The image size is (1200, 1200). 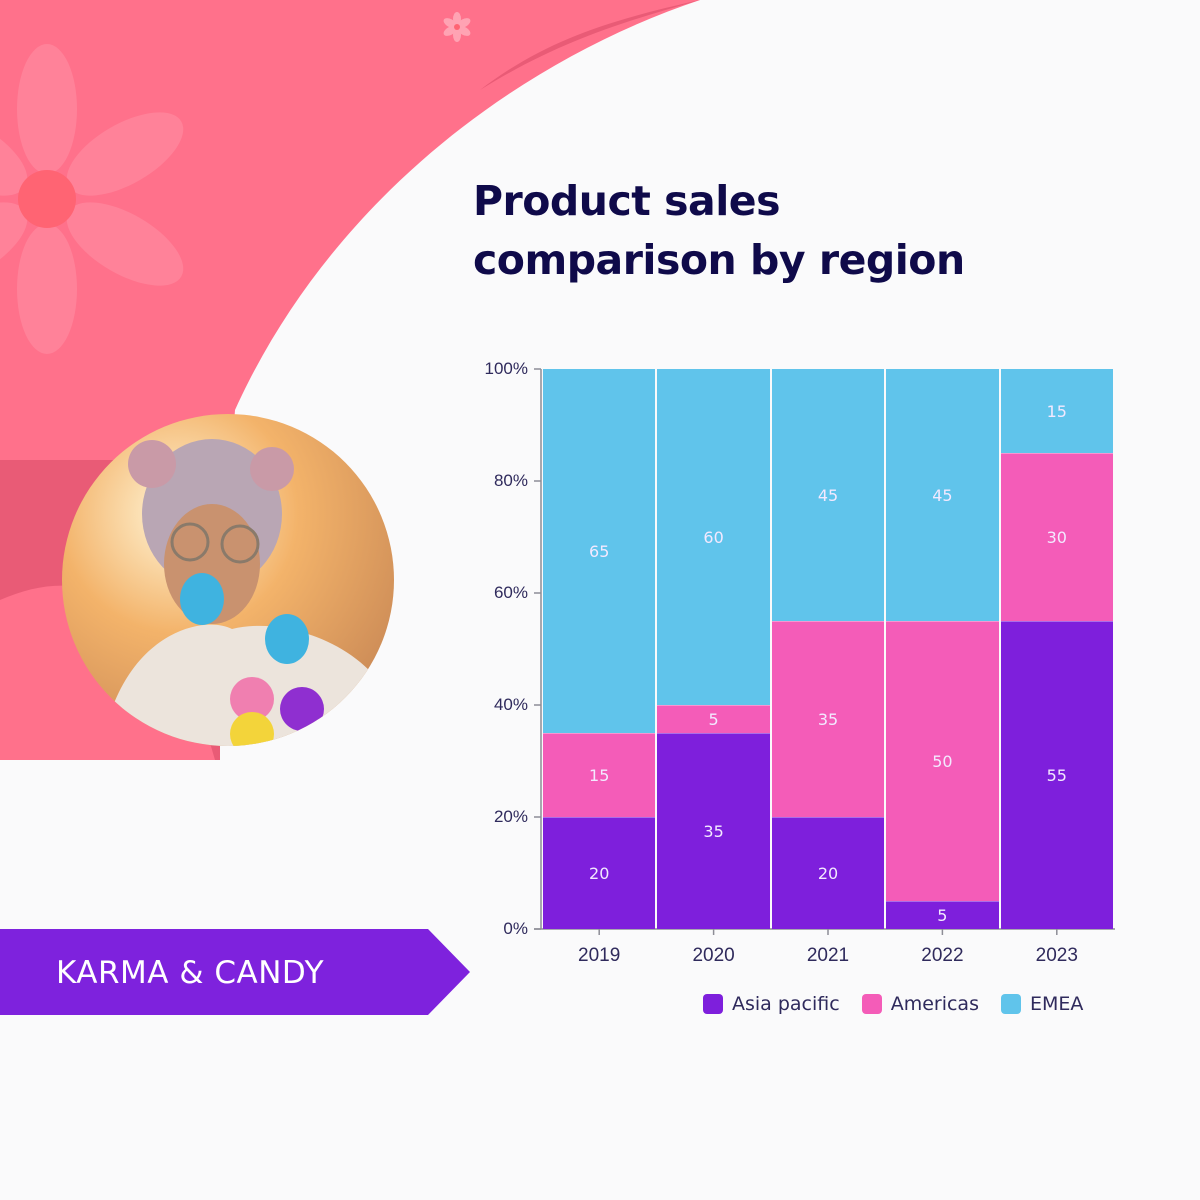 I want to click on data-label: 65, so click(x=599, y=551).